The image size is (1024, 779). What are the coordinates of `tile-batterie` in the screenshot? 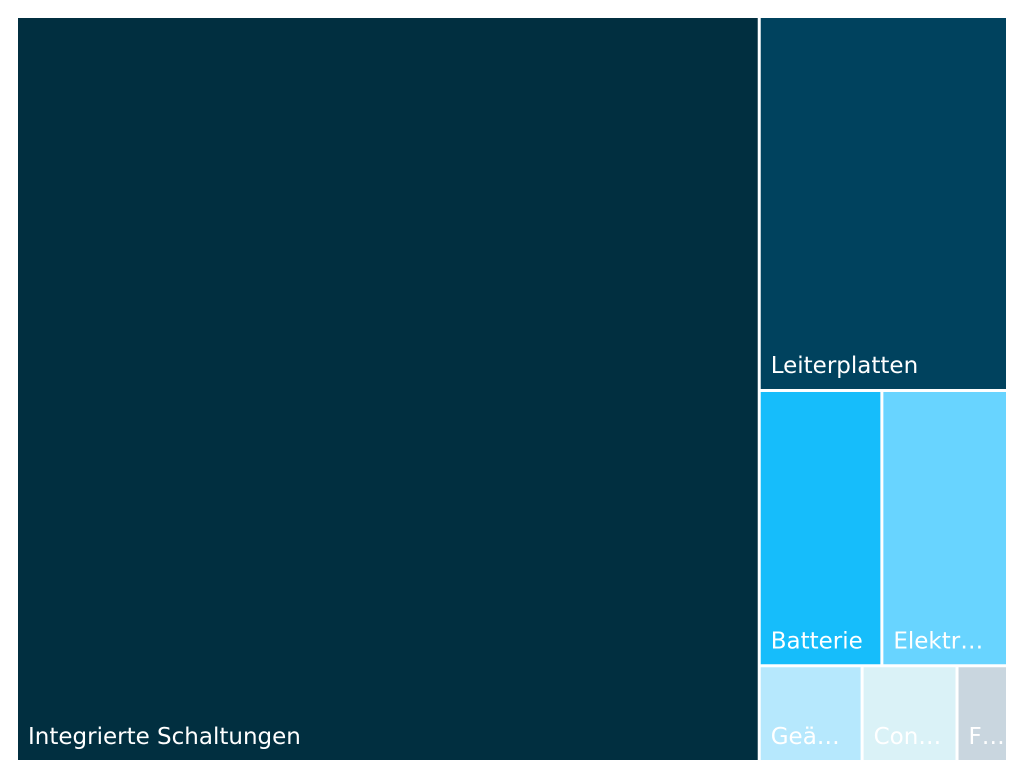 It's located at (820, 528).